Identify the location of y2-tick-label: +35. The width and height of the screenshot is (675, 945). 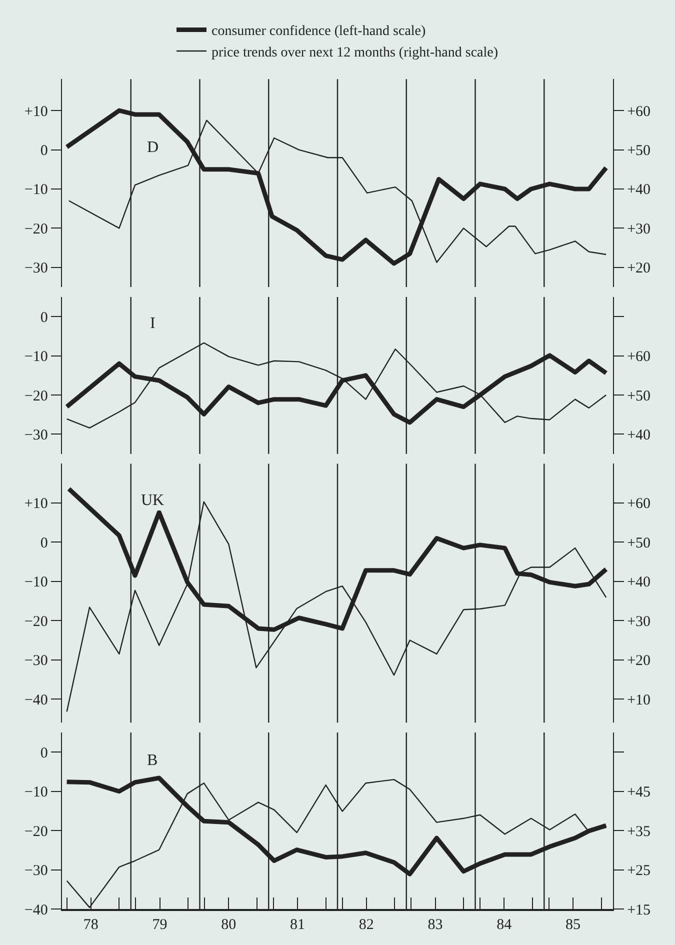
(639, 832).